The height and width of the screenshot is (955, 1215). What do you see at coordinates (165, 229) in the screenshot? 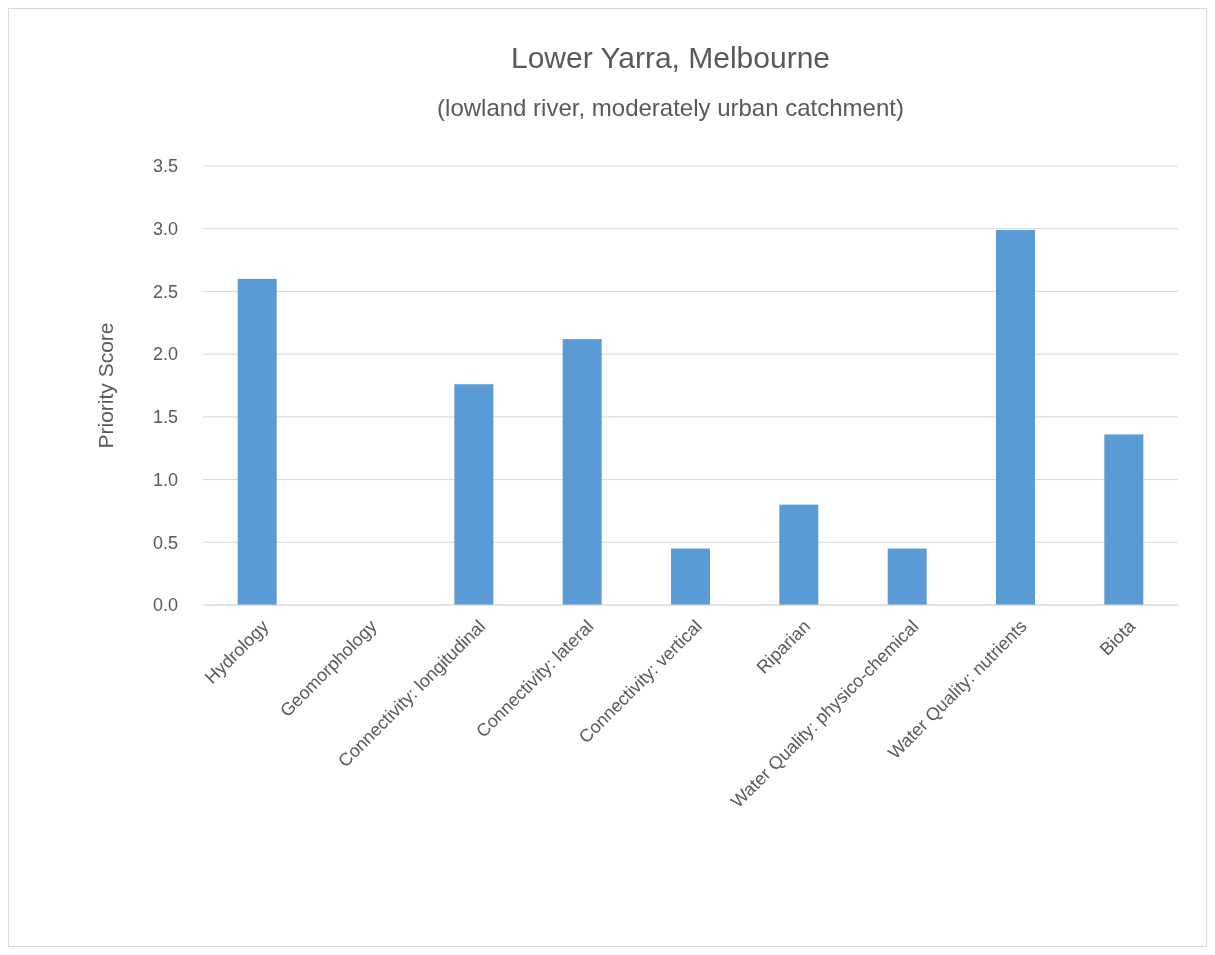
I see `y-tick-label: 3.0` at bounding box center [165, 229].